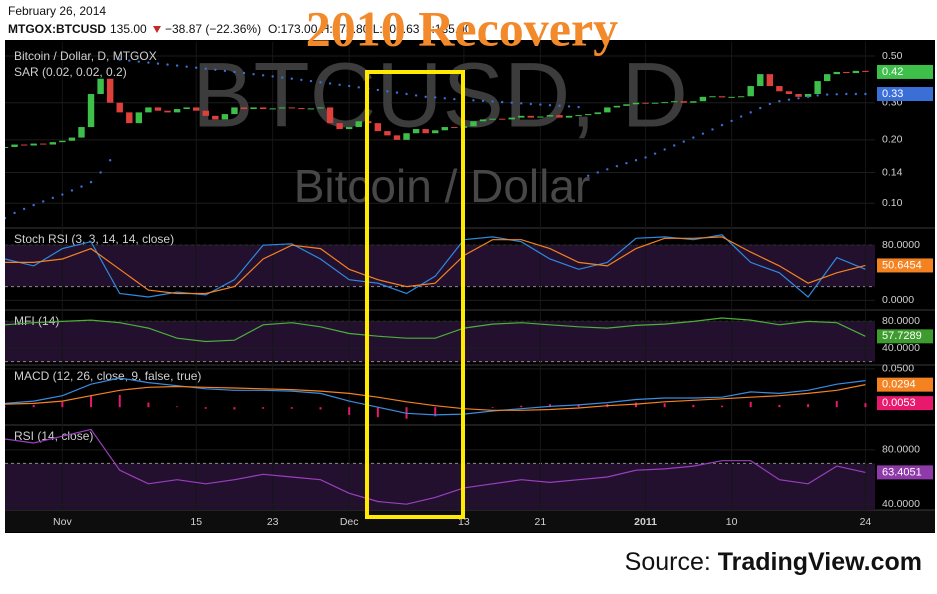 This screenshot has width=937, height=594. Describe the element at coordinates (898, 369) in the screenshot. I see `y-tick-label: 0.0500` at that location.